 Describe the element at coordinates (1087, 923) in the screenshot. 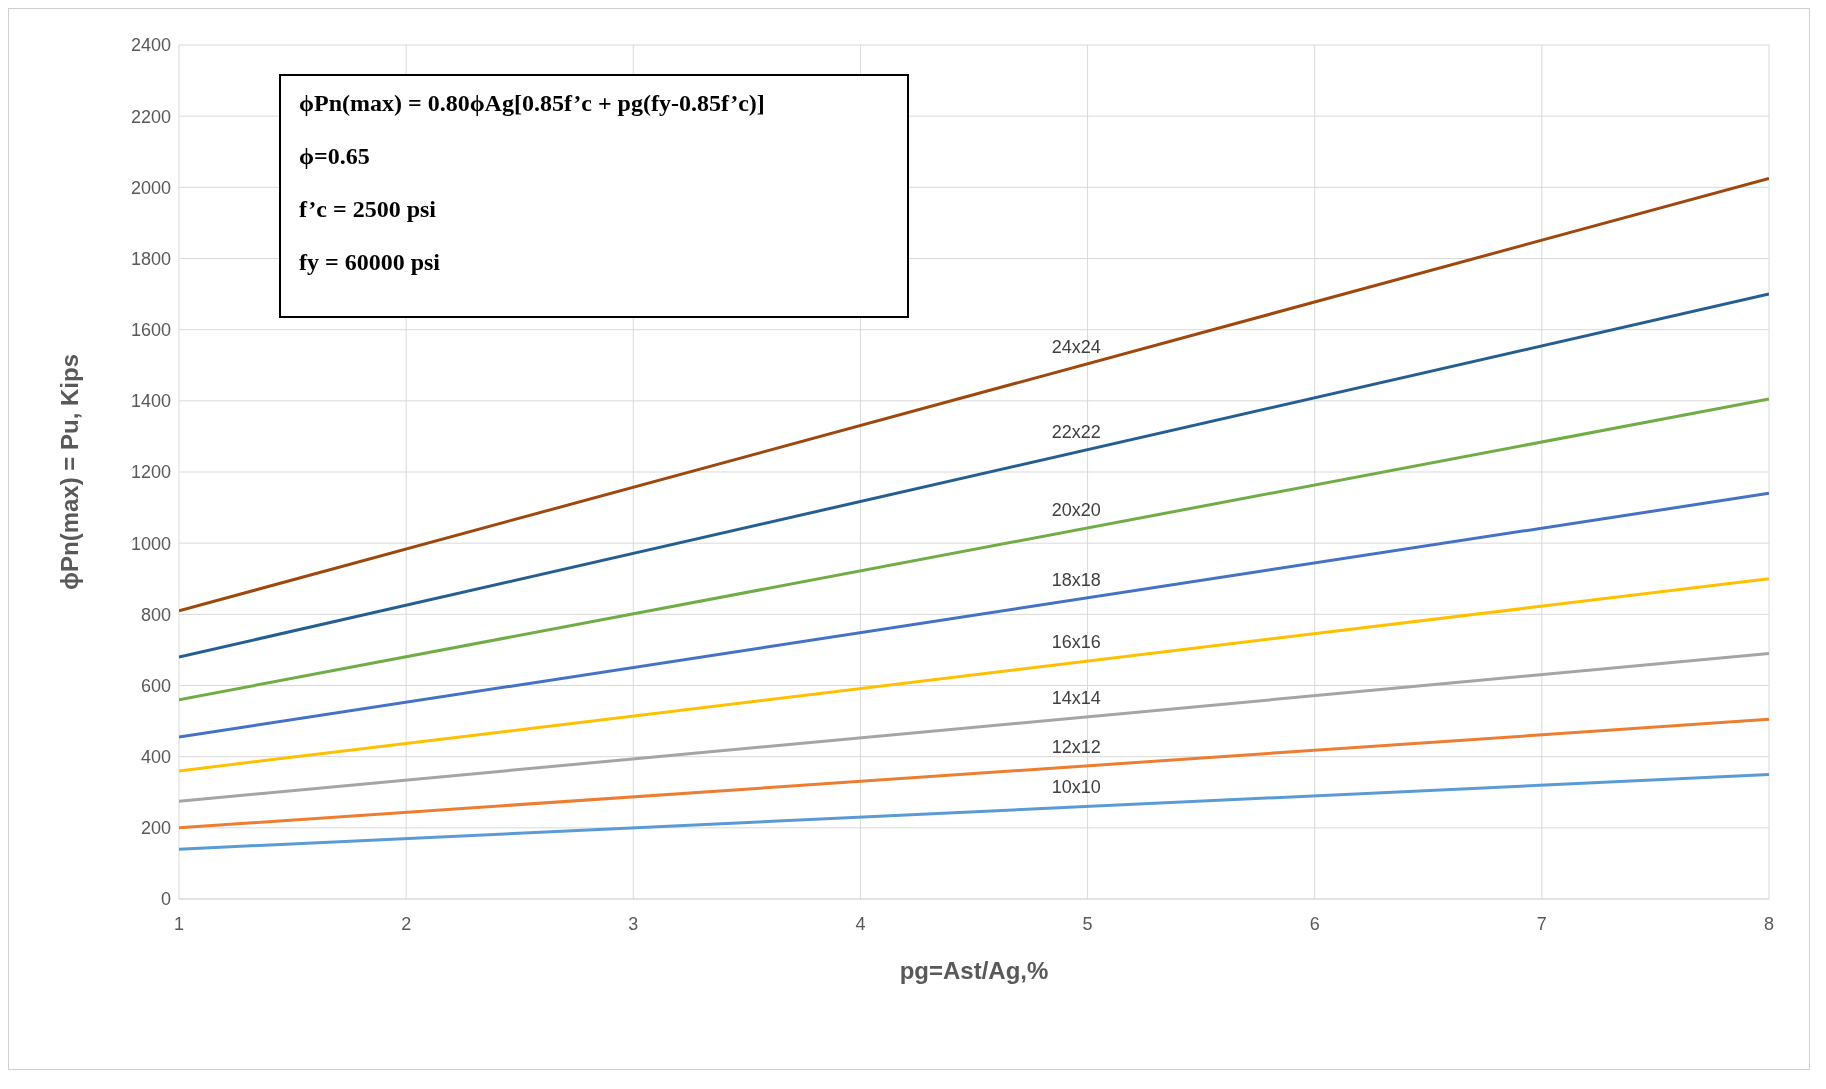

I see `x-tick-label: 5` at that location.